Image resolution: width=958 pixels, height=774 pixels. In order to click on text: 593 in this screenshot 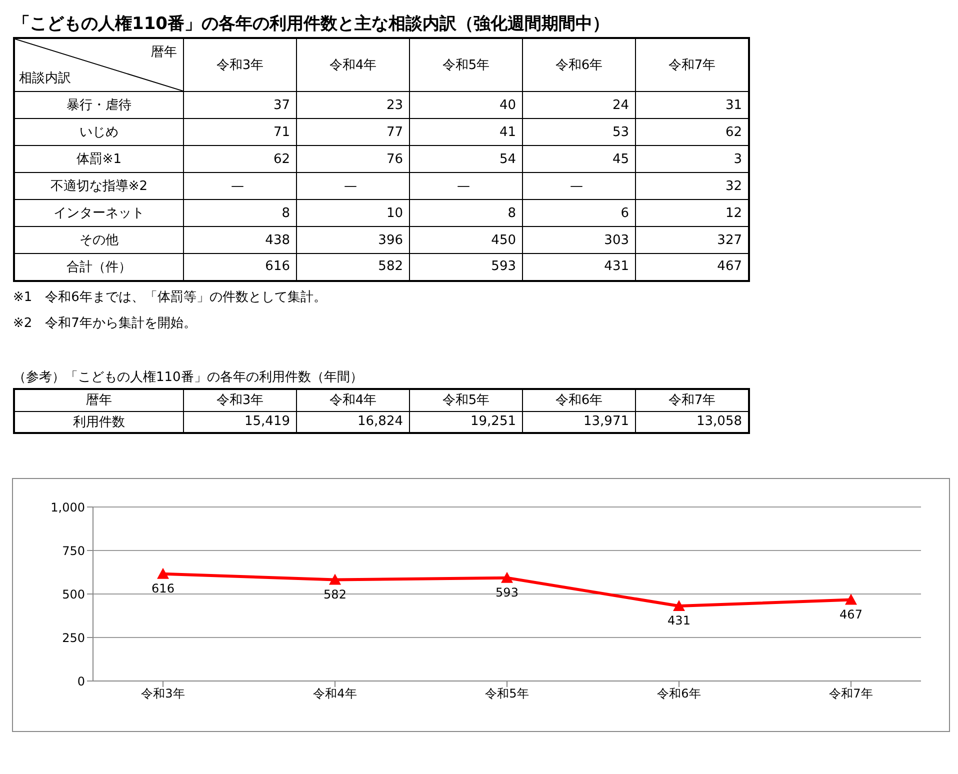, I will do `click(503, 266)`.